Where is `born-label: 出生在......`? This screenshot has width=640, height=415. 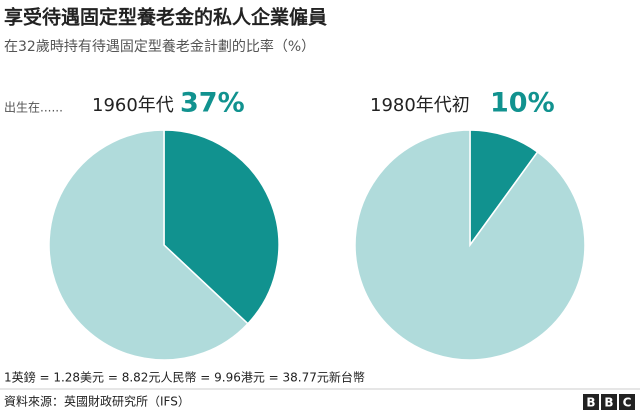
born-label: 出生在...... is located at coordinates (33, 108).